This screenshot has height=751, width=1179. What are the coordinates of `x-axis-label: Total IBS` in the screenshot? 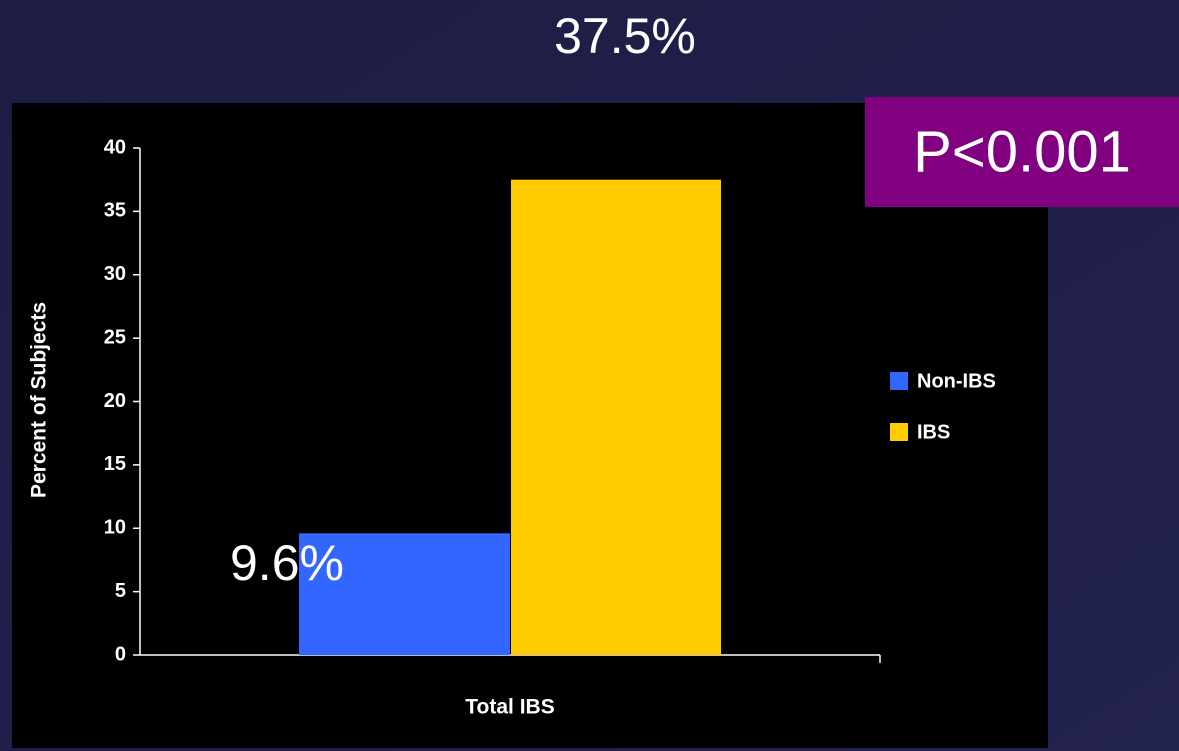 It's located at (509, 707).